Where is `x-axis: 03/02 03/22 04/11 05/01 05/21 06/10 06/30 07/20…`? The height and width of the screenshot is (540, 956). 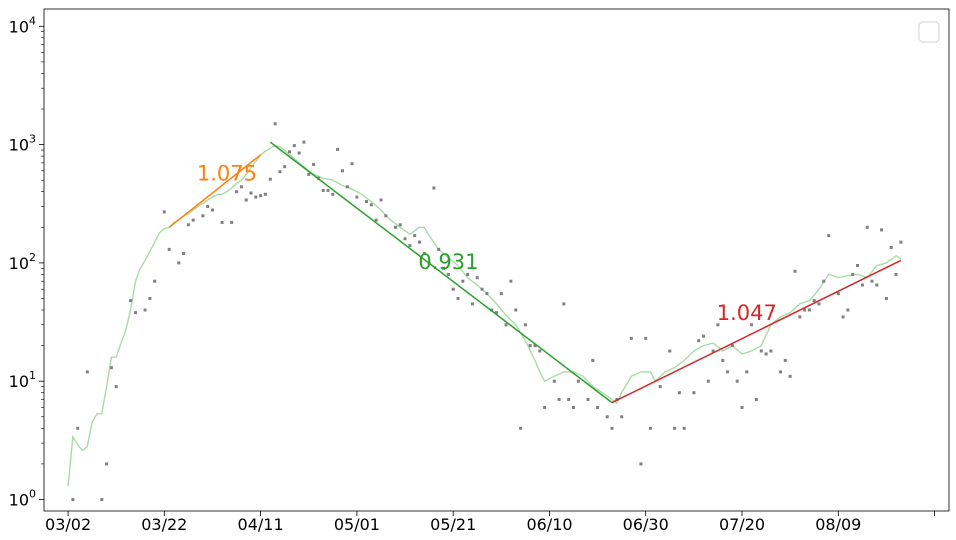 x-axis: 03/02 03/22 04/11 05/01 05/21 06/10 06/30 07/20… is located at coordinates (490, 522).